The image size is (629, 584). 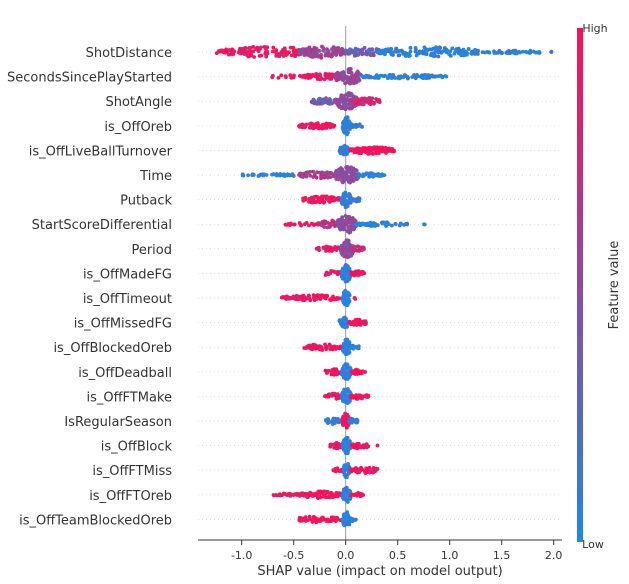 What do you see at coordinates (554, 555) in the screenshot?
I see `x-tick-label: 2.0` at bounding box center [554, 555].